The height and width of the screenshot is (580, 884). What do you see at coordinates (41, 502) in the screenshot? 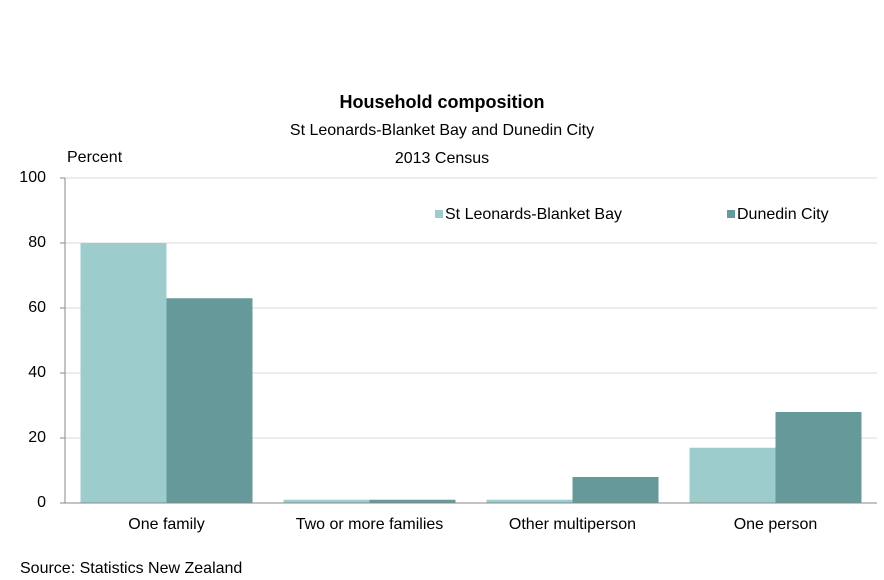
I see `y-tick-label: 0` at bounding box center [41, 502].